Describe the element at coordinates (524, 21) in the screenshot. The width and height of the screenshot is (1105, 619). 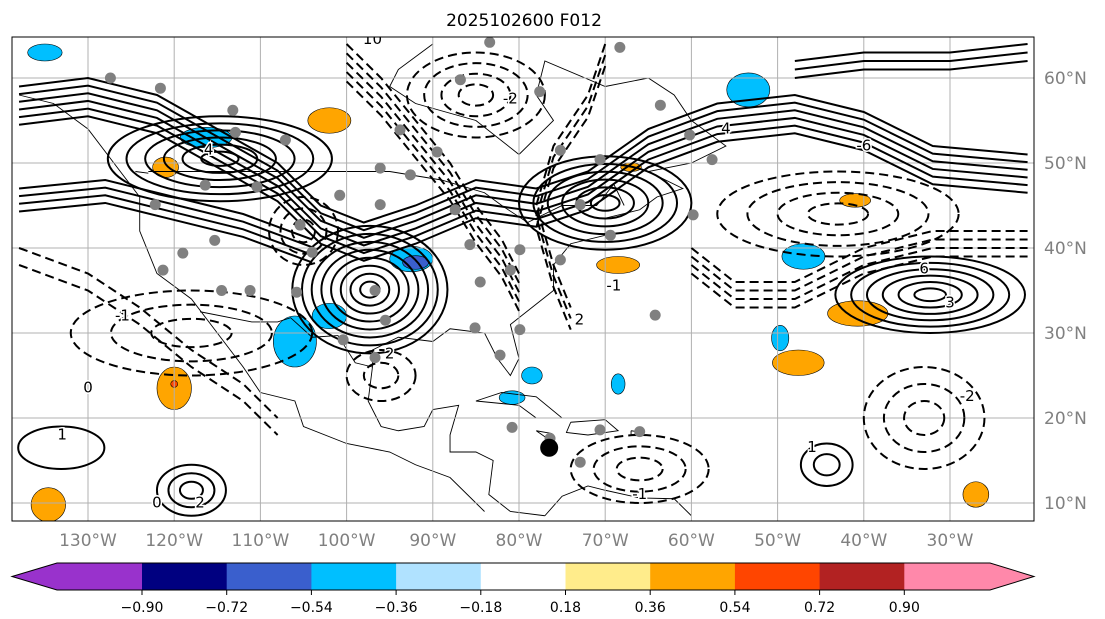
I see `map-title: 2025102600 F012` at that location.